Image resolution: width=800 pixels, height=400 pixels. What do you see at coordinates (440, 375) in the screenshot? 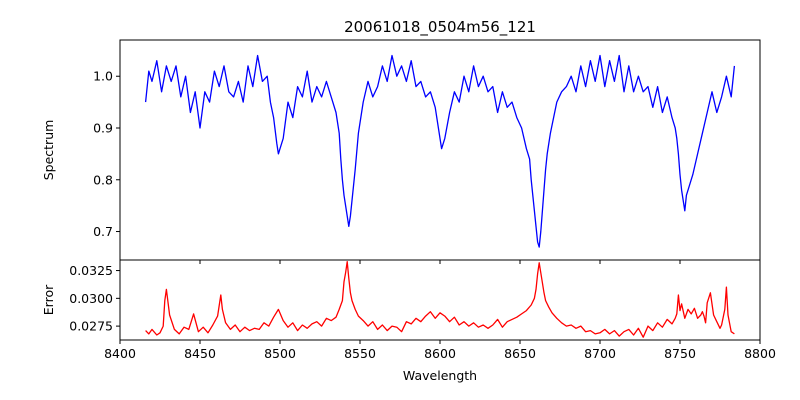
I see `x-axis-label: Wavelength` at bounding box center [440, 375].